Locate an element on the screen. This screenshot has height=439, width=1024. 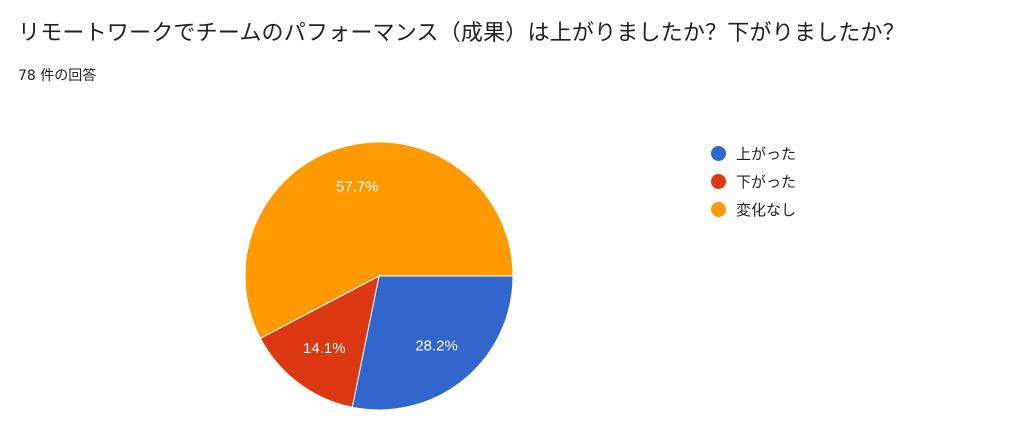
legend-item: 変化なし is located at coordinates (753, 209).